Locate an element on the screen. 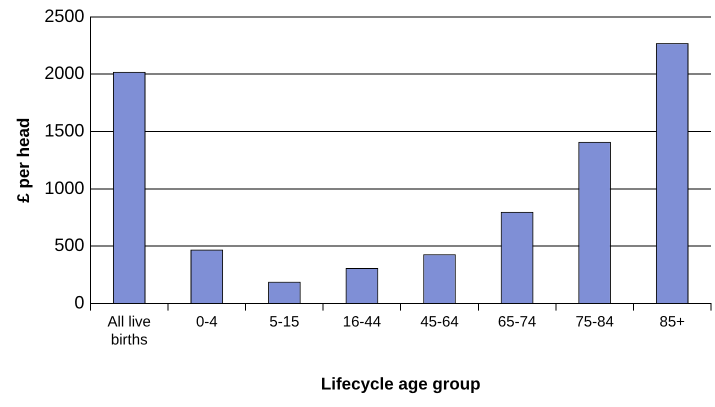 The image size is (715, 407). x-tick-label: 75-84 is located at coordinates (594, 322).